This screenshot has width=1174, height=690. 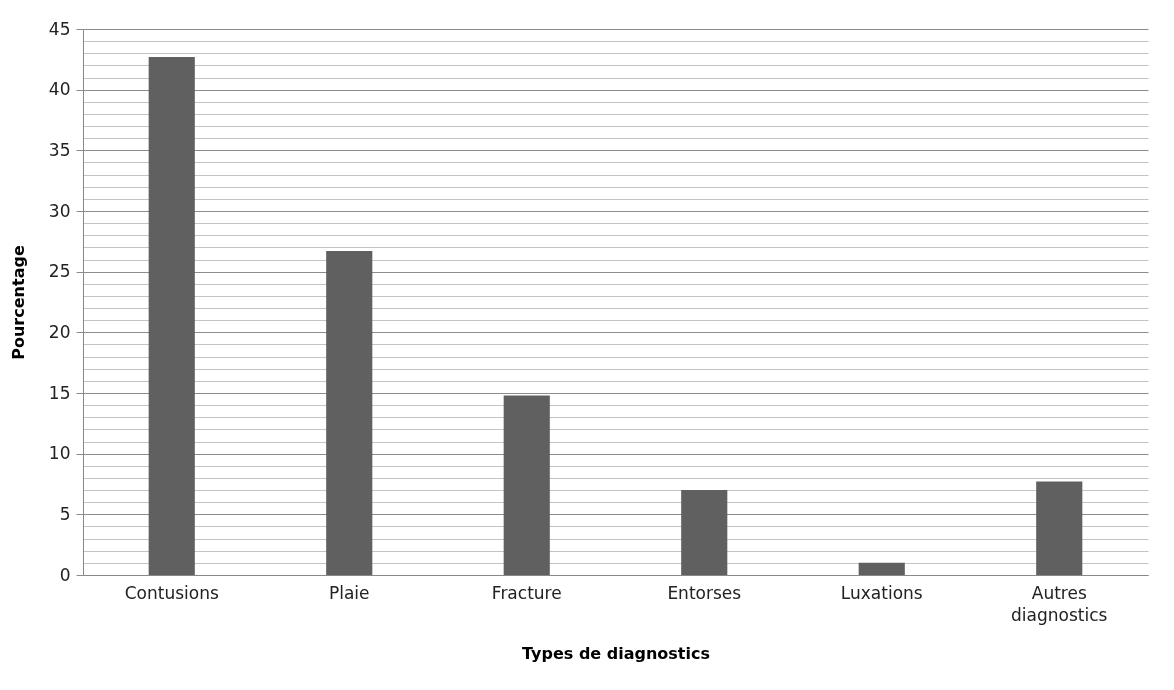 I want to click on y-tick-label: 45, so click(x=59, y=28).